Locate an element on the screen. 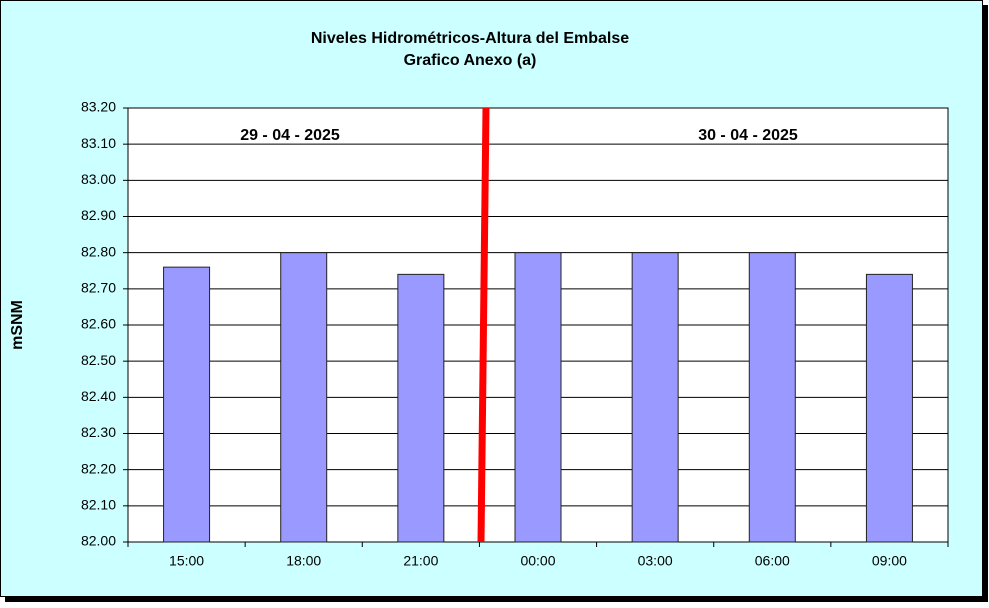  x-tick-label: 06:00 is located at coordinates (772, 561).